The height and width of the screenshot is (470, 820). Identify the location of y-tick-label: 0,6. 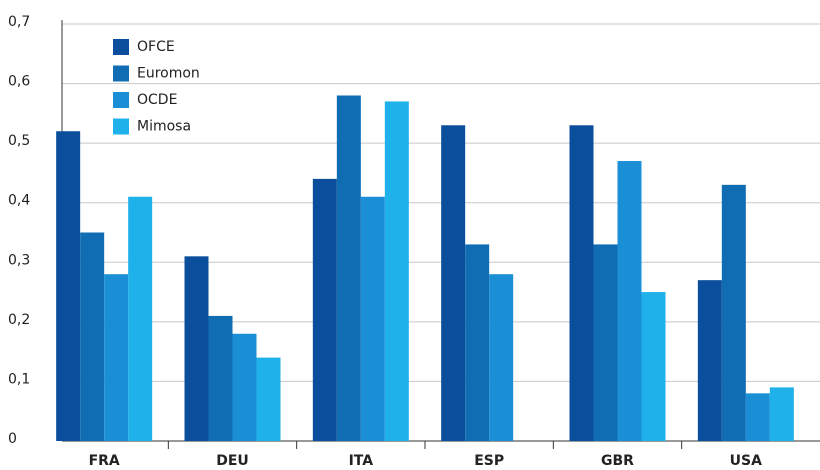
(19, 82).